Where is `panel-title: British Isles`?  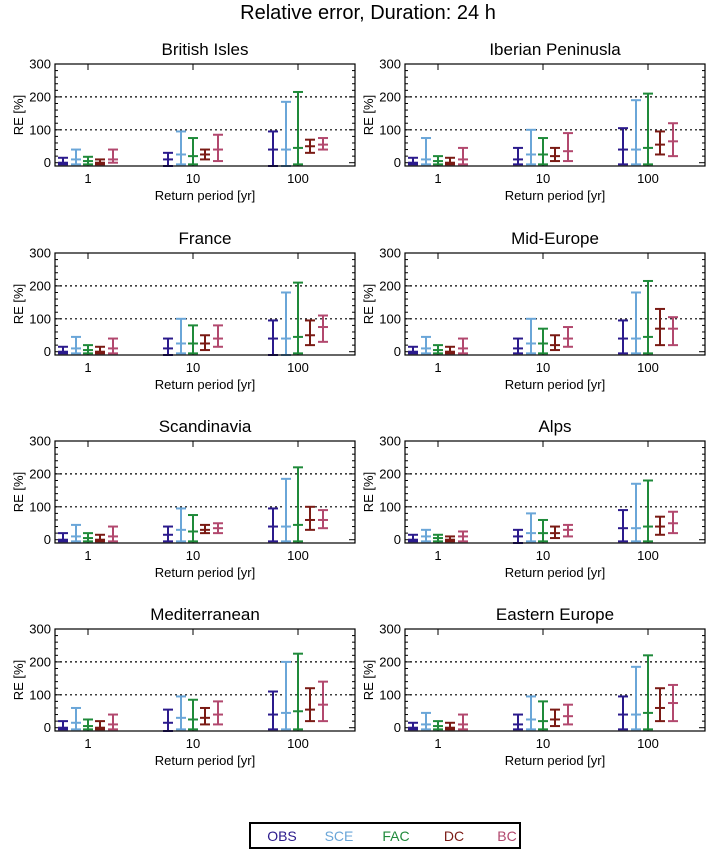 panel-title: British Isles is located at coordinates (205, 49).